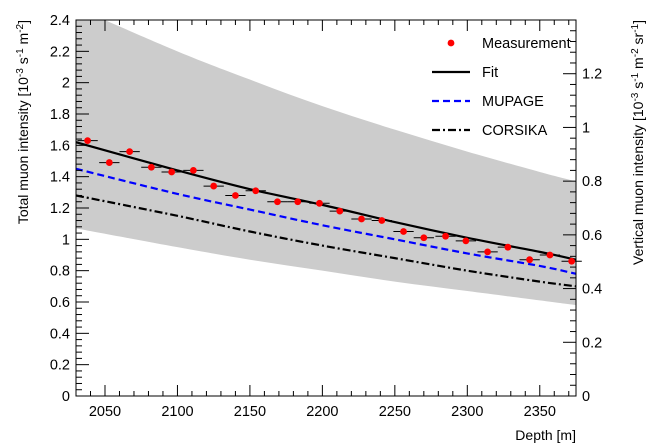 The width and height of the screenshot is (659, 447). I want to click on y-right-tick-label: 0.2, so click(592, 343).